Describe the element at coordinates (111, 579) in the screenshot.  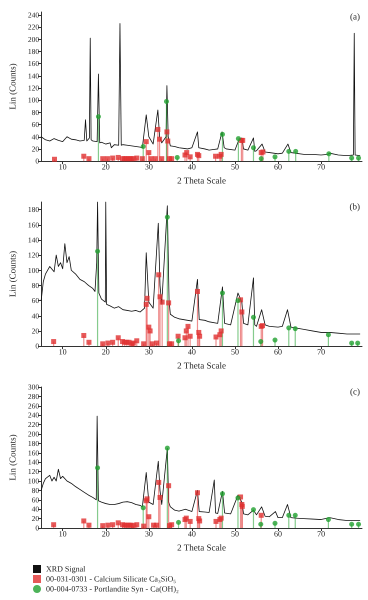
I see `legend-label: 00-031-0301 - Calcium Silicate Ca₃SiO₅` at that location.